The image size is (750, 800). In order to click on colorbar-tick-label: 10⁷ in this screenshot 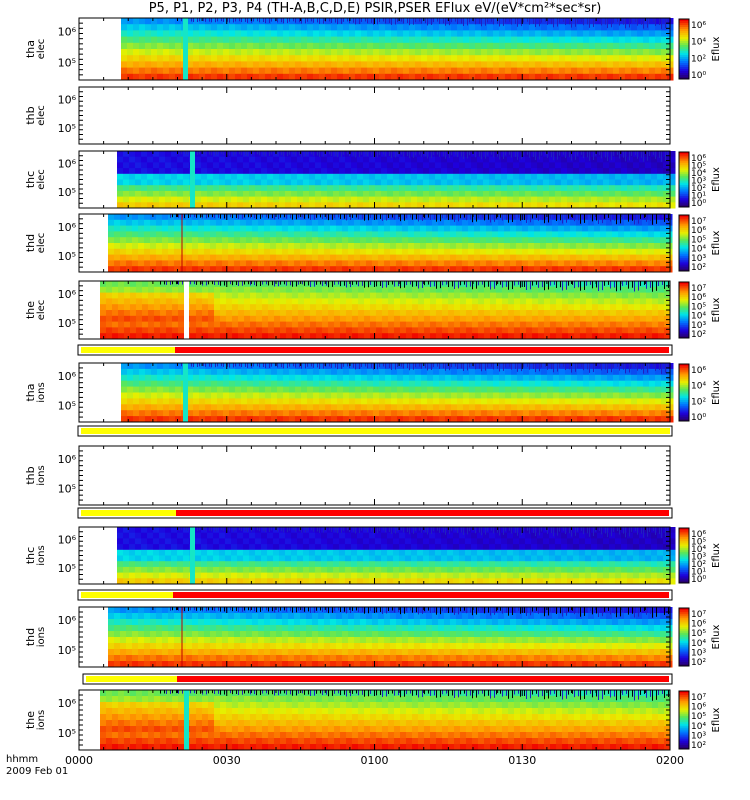, I will do `click(698, 222)`.